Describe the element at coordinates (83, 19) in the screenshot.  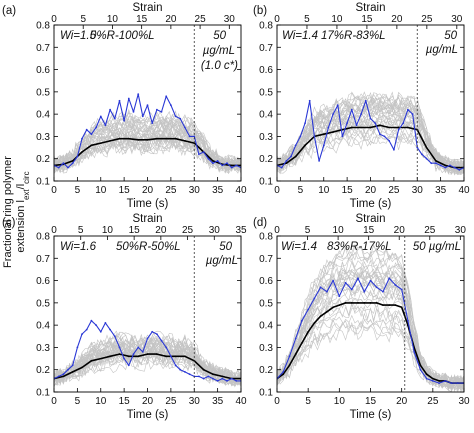
I see `x2-tick-label: 5` at that location.